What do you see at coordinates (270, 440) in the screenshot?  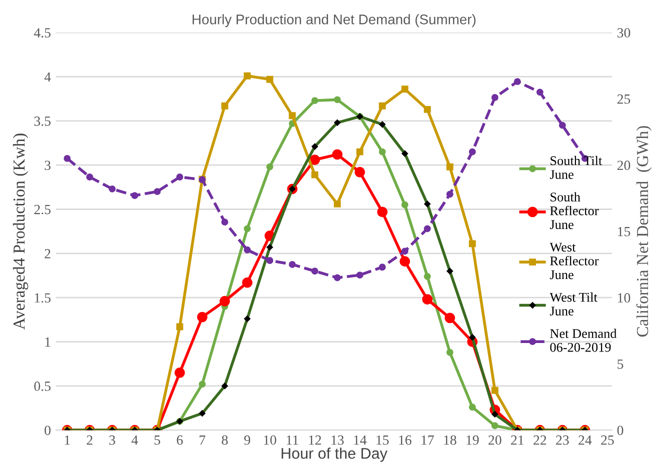 I see `x-tick-label: 10` at bounding box center [270, 440].